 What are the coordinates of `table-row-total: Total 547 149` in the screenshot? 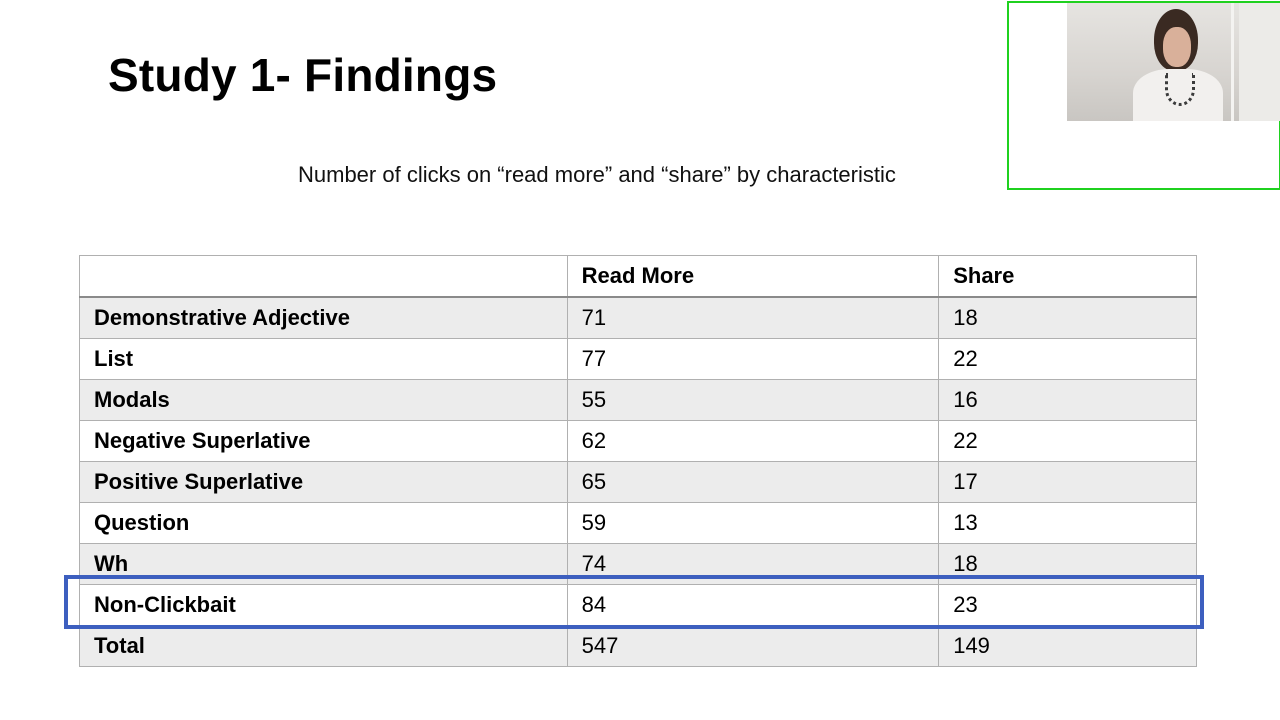 It's located at (638, 646).